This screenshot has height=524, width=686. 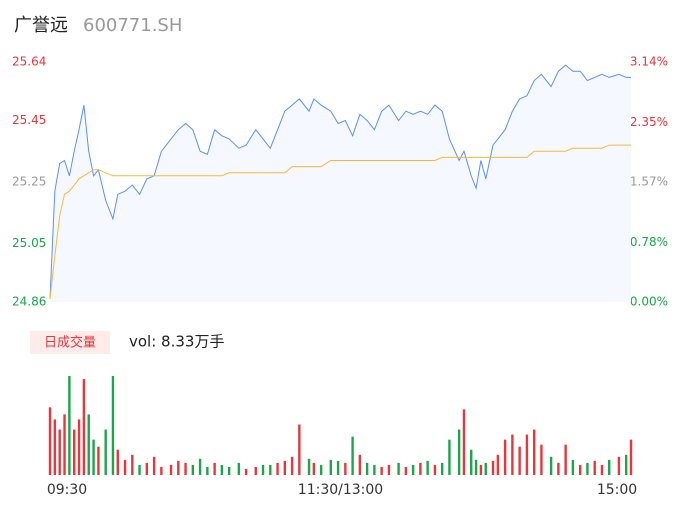 What do you see at coordinates (340, 490) in the screenshot?
I see `x-tick-label: 11:30/13:00` at bounding box center [340, 490].